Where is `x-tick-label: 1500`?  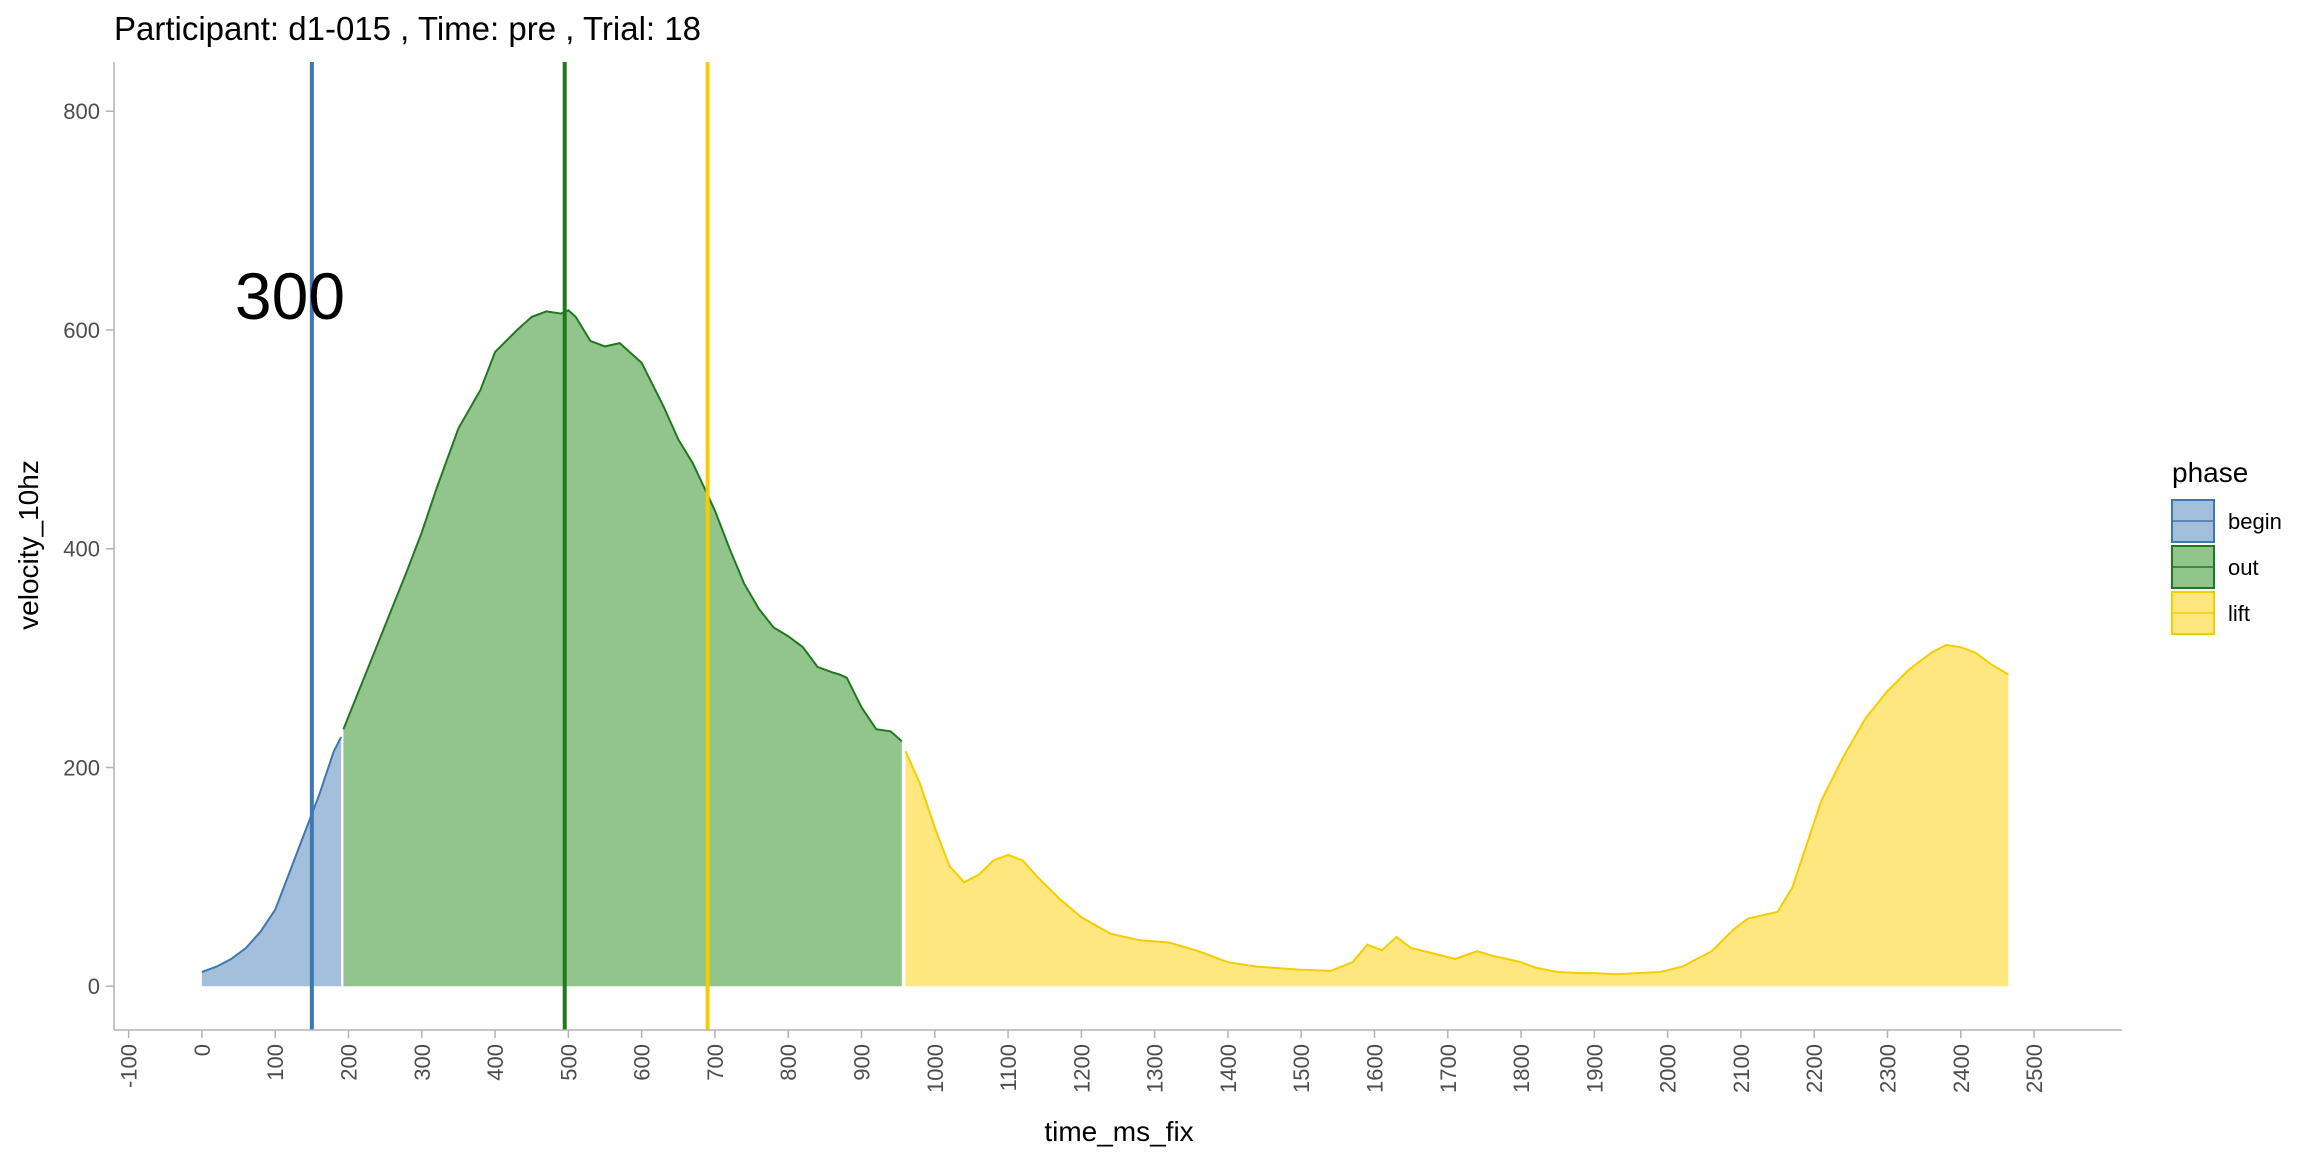
x-tick-label: 1500 is located at coordinates (1301, 1068).